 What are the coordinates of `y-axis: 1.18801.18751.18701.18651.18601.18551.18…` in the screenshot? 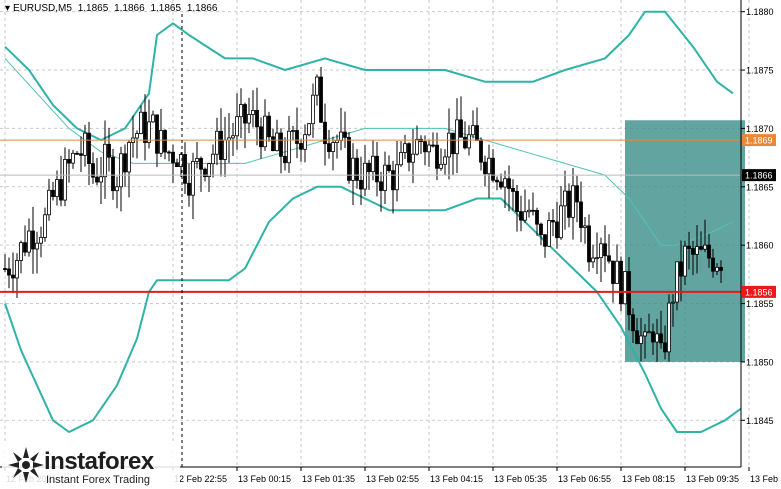 It's located at (757, 216).